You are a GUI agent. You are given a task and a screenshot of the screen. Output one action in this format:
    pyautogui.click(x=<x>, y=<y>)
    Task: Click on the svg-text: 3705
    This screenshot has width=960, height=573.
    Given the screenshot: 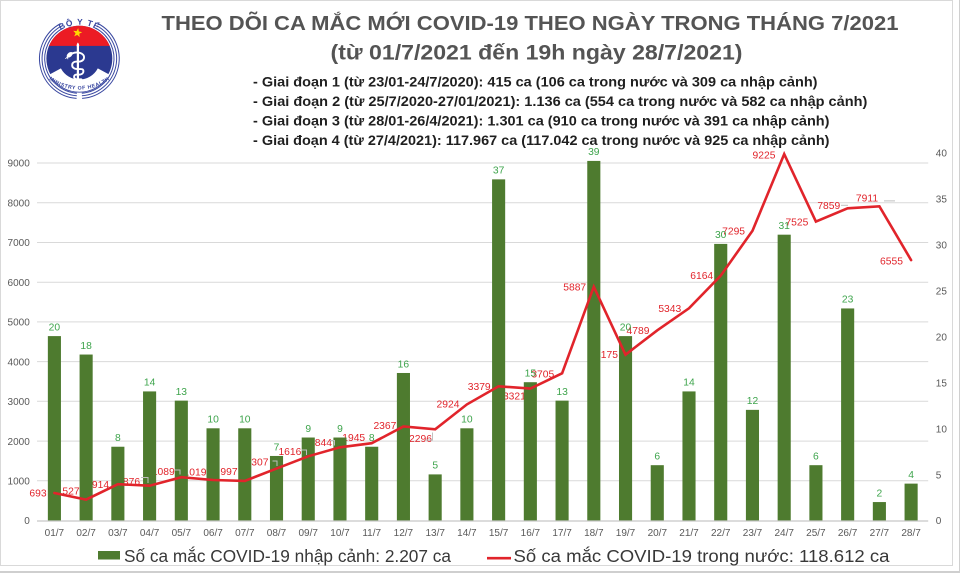 What is the action you would take?
    pyautogui.click(x=542, y=375)
    